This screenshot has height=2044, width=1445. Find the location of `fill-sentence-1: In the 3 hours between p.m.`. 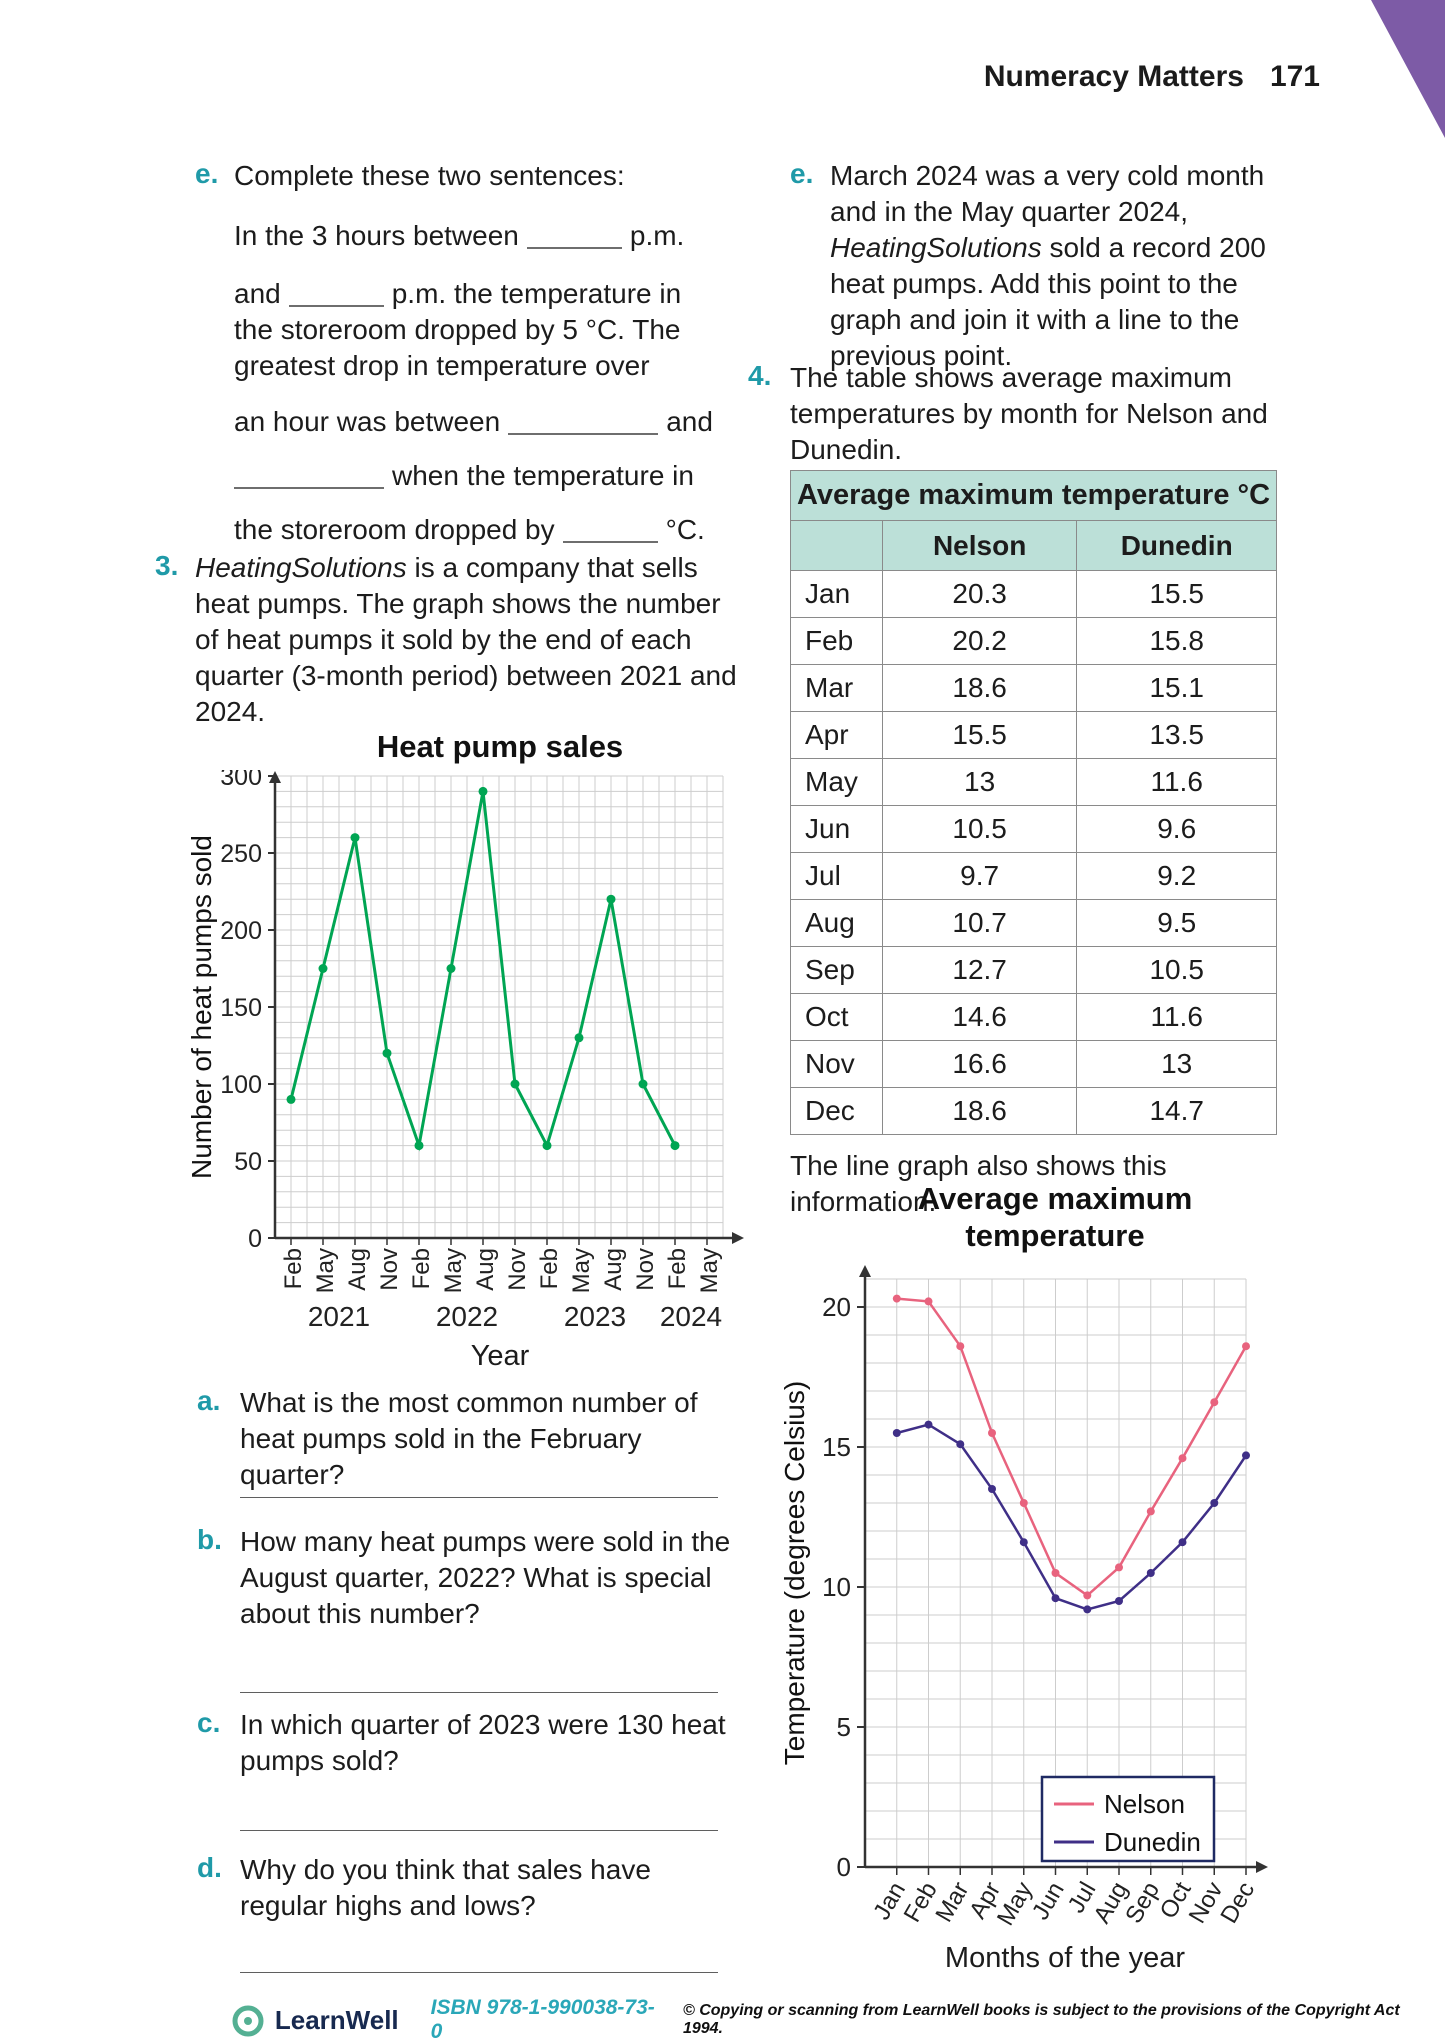

fill-sentence-1: In the 3 hours between p.m. is located at coordinates (479, 236).